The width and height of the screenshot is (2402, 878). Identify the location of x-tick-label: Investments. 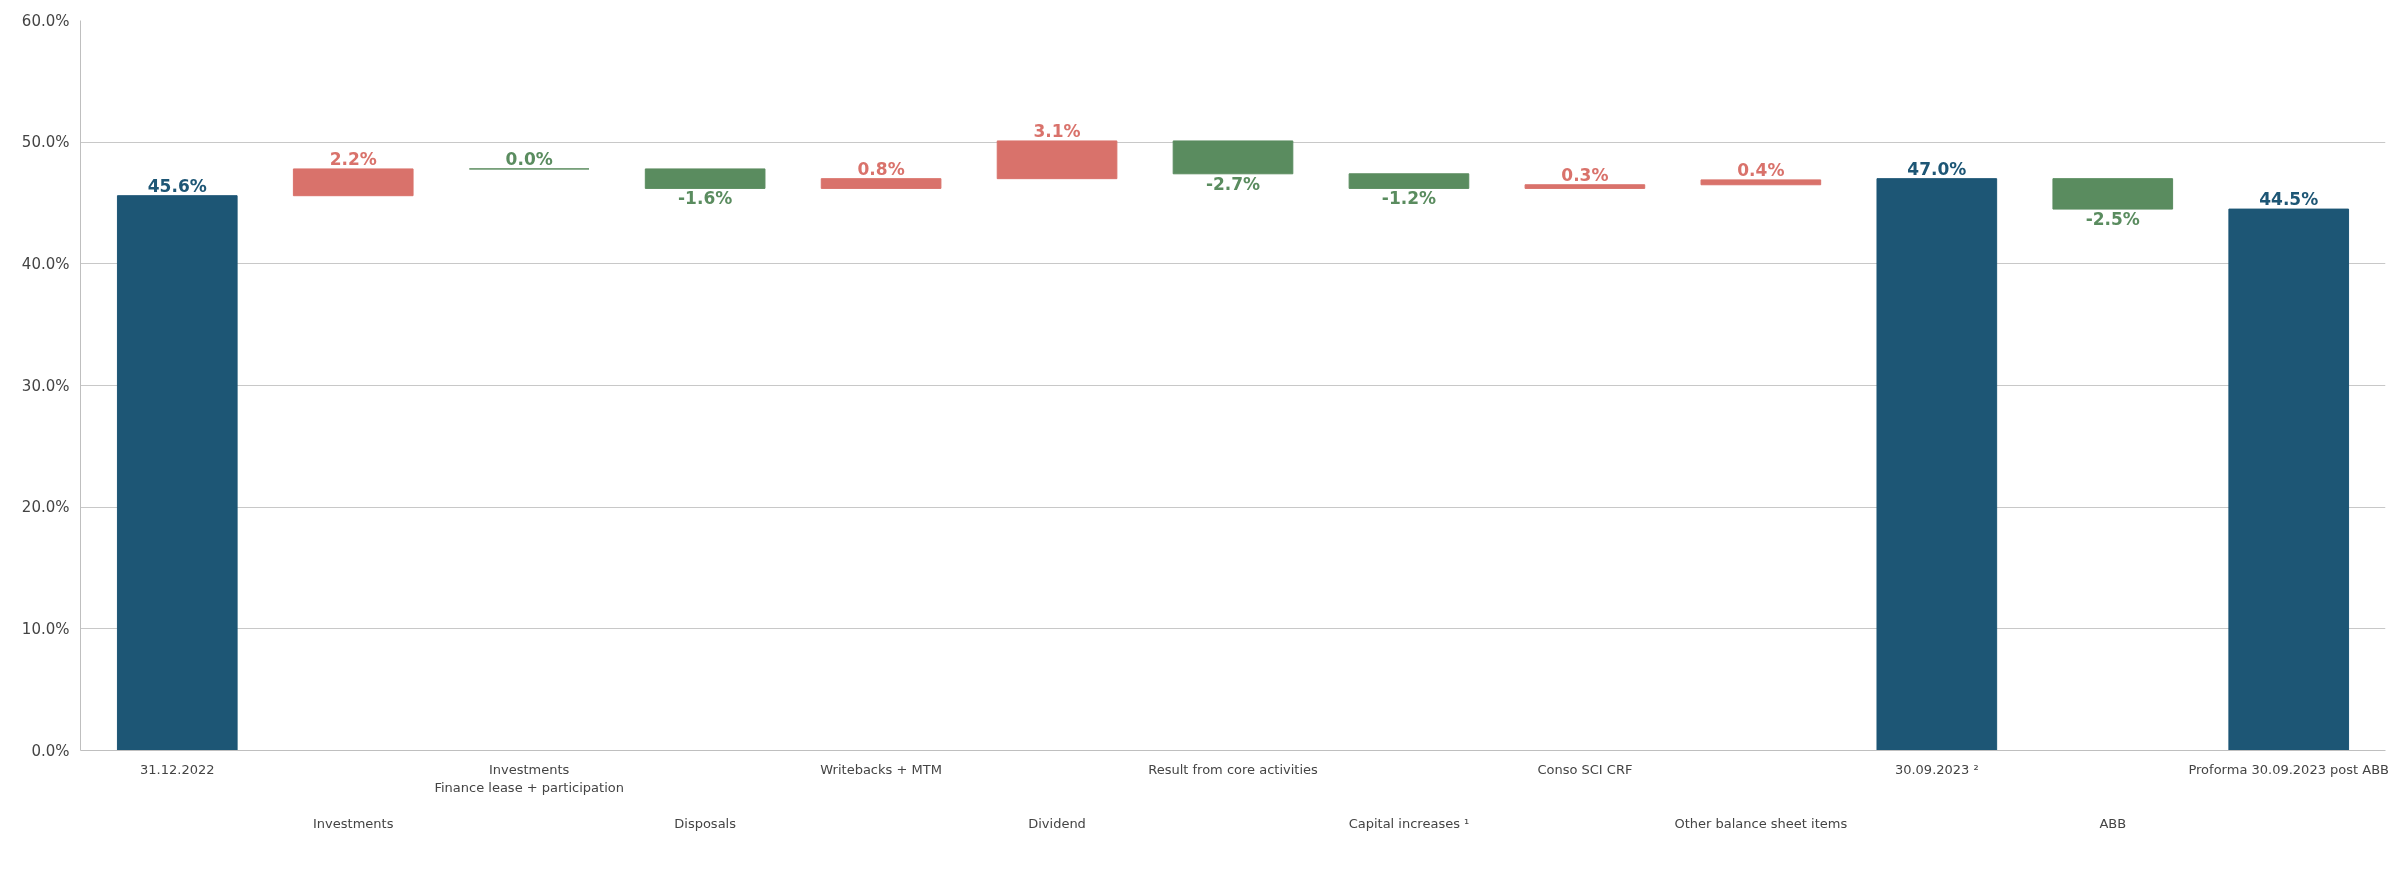
(353, 823).